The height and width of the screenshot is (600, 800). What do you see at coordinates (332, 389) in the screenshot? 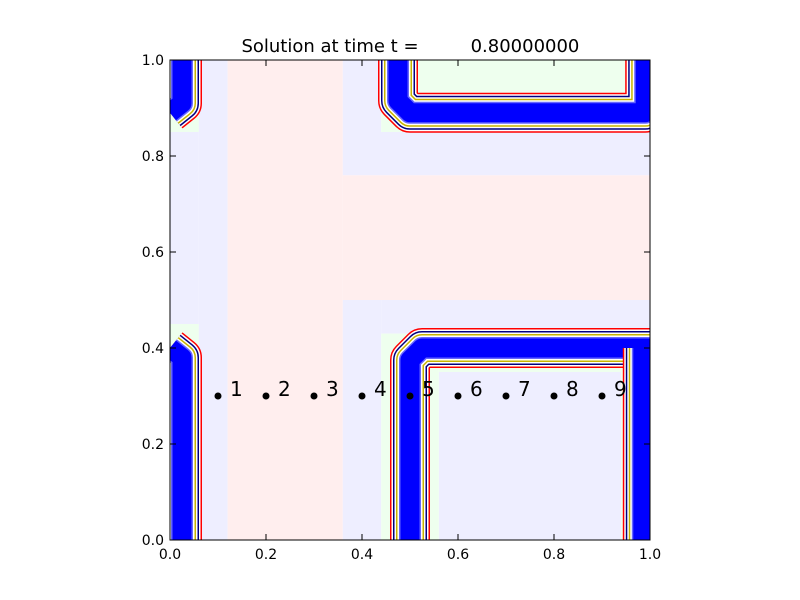
I see `gauge-label-3: 3` at bounding box center [332, 389].